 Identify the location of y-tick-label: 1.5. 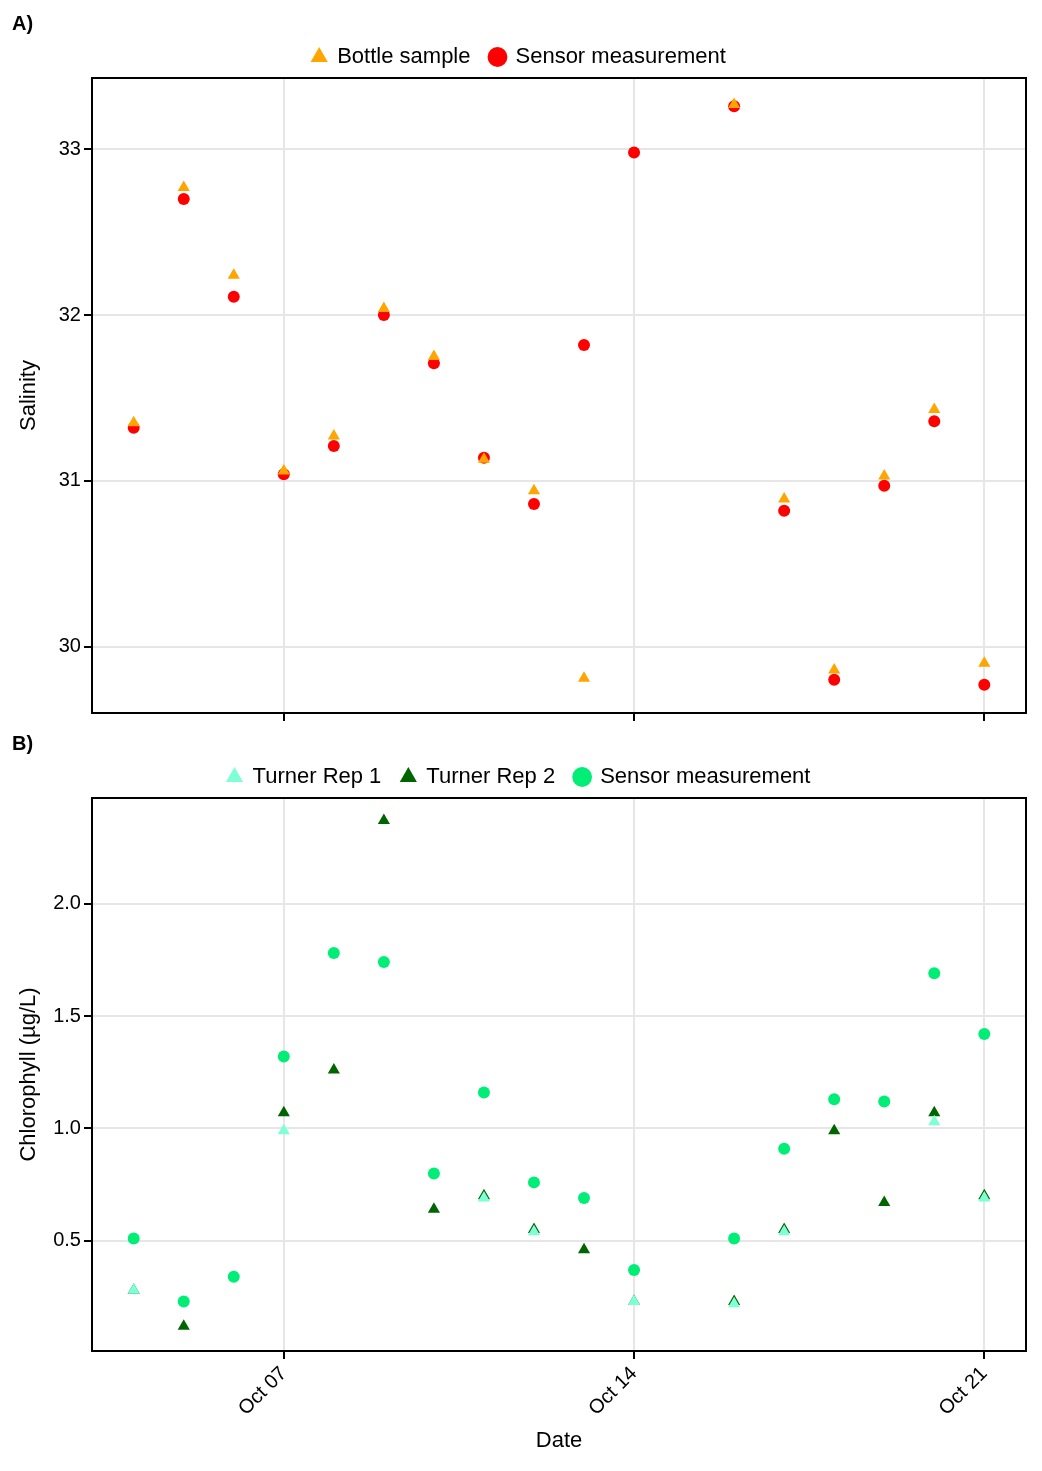
(67, 1014).